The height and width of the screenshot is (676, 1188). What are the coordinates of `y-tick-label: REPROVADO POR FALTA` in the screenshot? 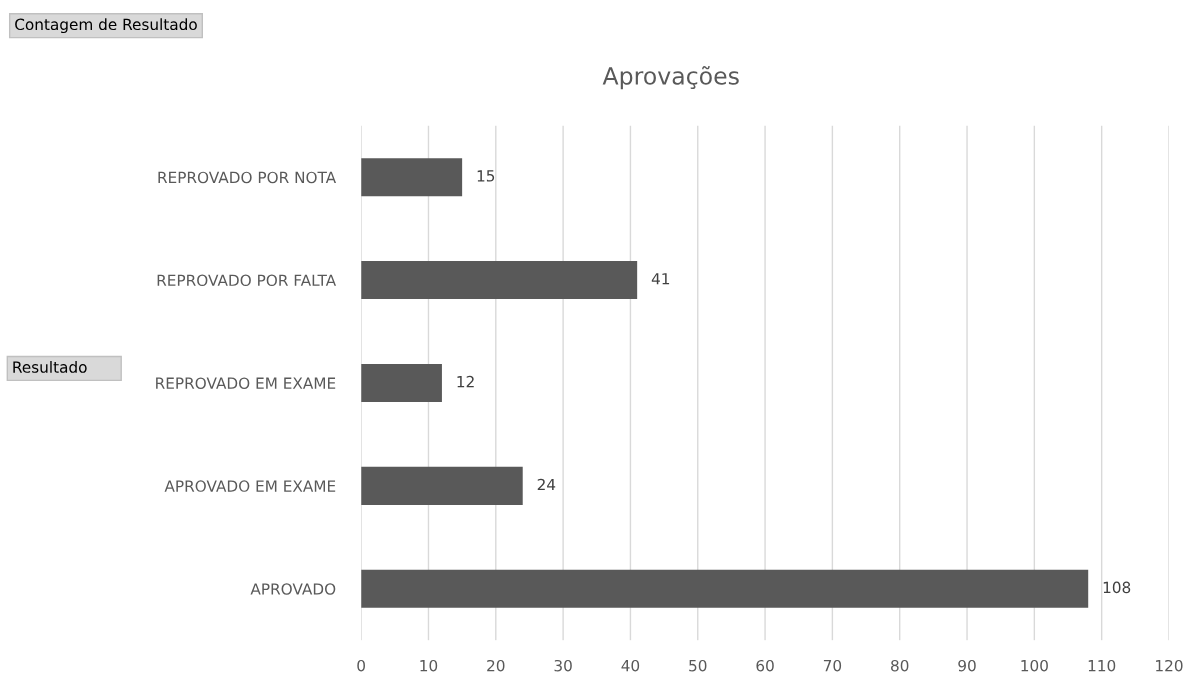 It's located at (247, 280).